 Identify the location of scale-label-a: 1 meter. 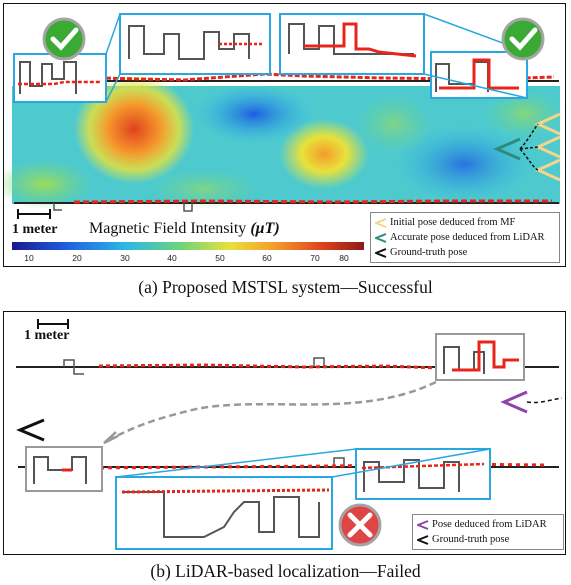
(35, 229).